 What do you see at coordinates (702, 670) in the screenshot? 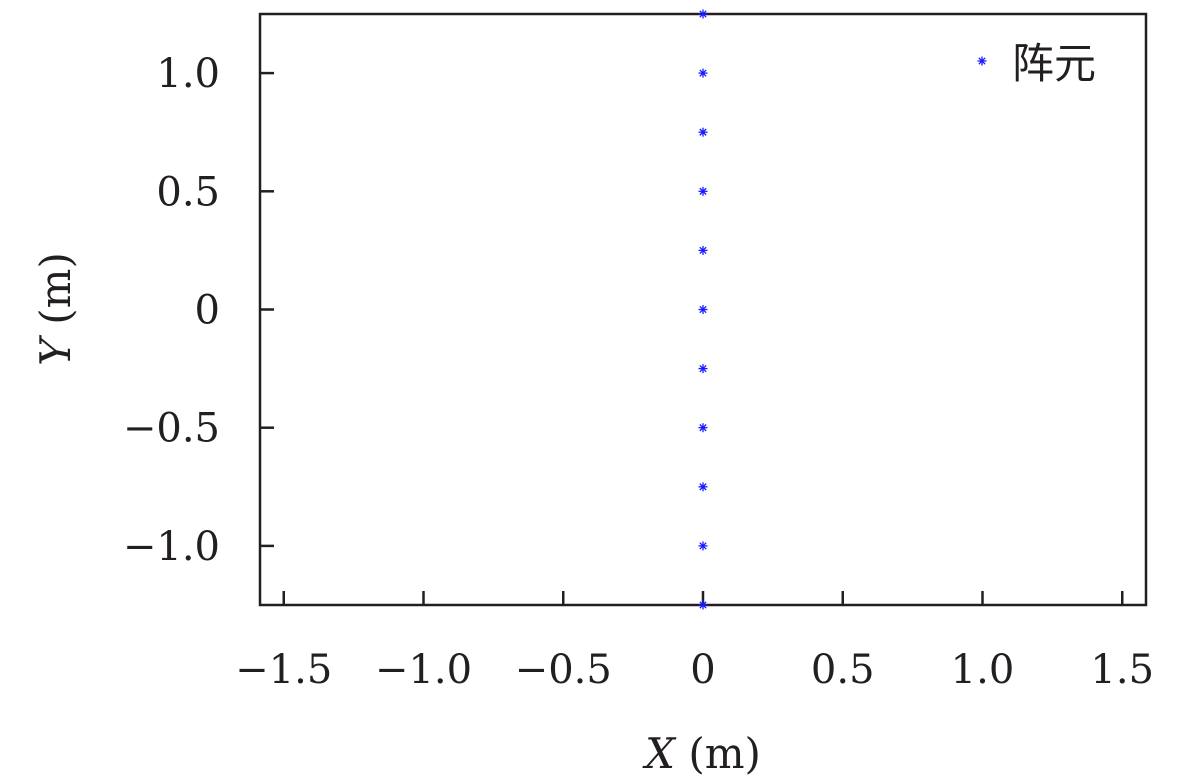
I see `x-tick-label: 0` at bounding box center [702, 670].